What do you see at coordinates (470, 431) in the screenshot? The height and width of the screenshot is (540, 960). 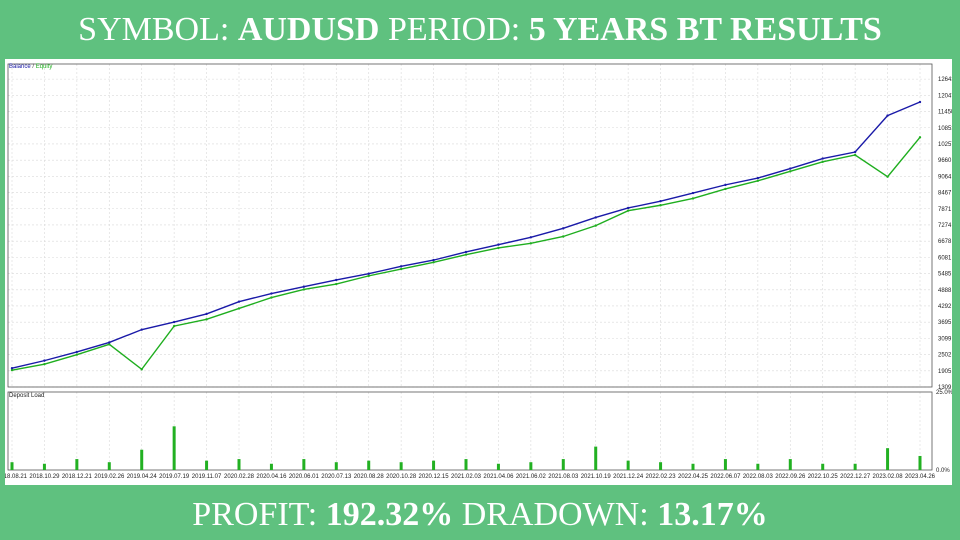 I see `load-plot-frame` at bounding box center [470, 431].